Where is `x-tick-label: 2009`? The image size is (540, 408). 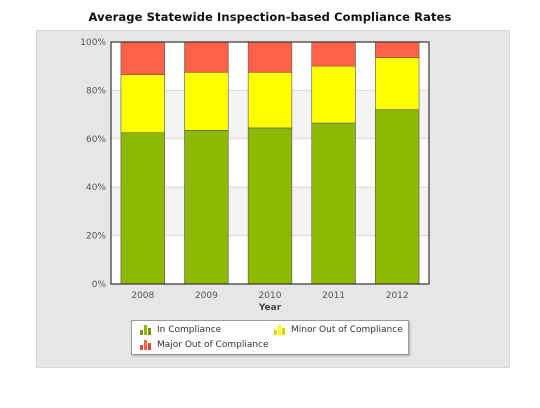 x-tick-label: 2009 is located at coordinates (206, 296).